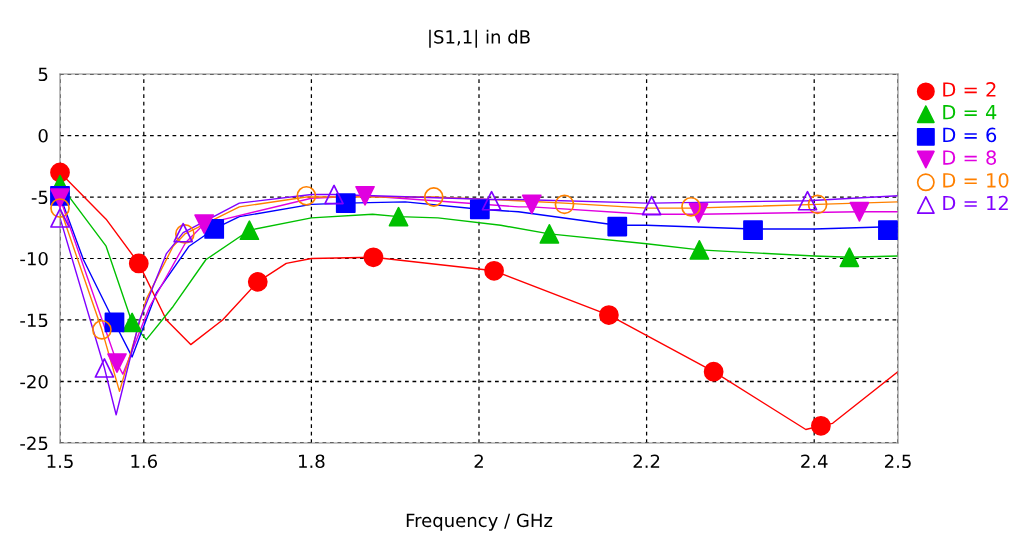 This screenshot has width=1033, height=544. What do you see at coordinates (897, 461) in the screenshot?
I see `x-tick-label: 2.5` at bounding box center [897, 461].